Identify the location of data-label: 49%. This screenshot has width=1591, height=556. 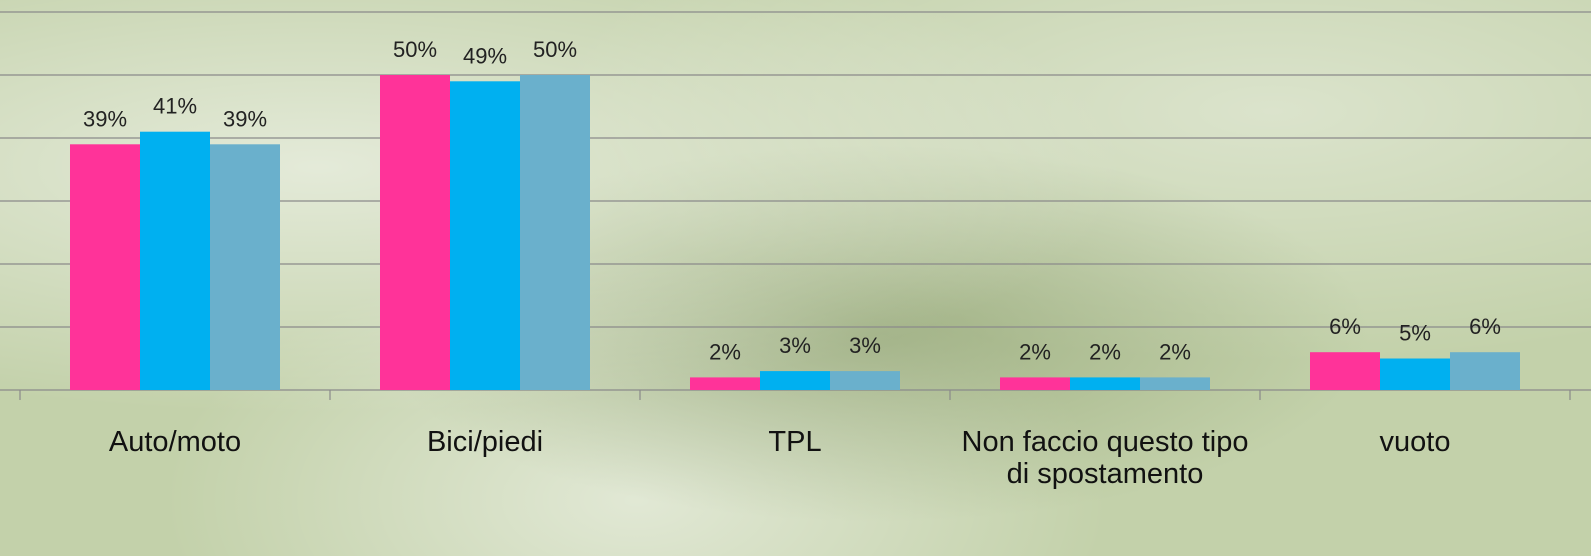
(485, 55).